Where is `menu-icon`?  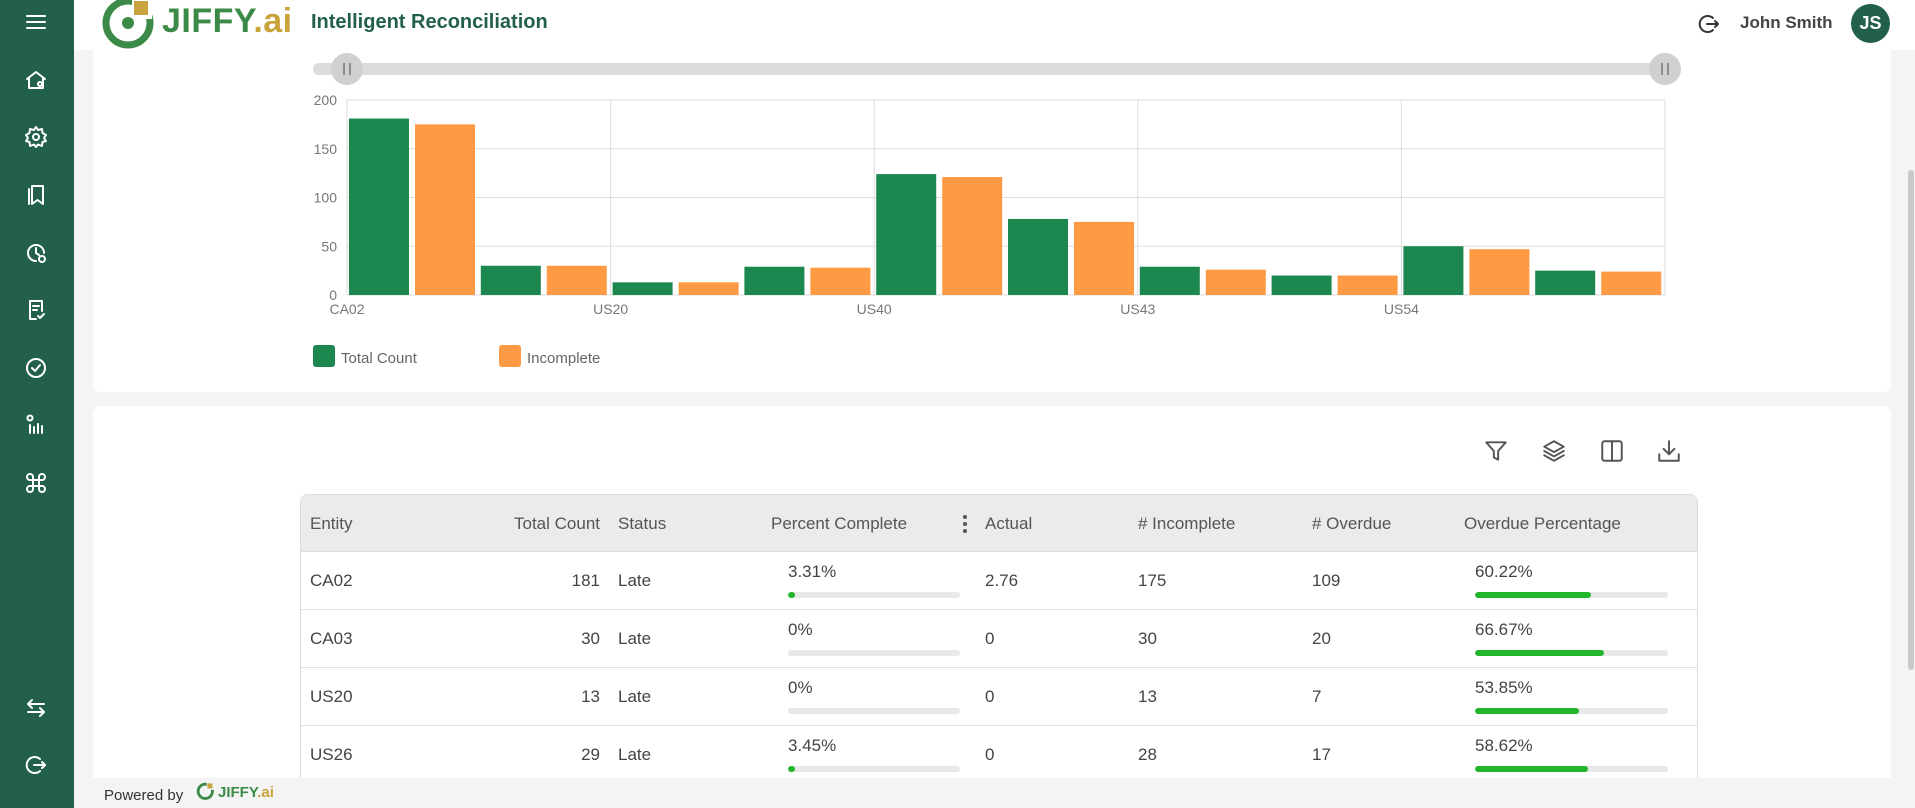
menu-icon is located at coordinates (36, 22).